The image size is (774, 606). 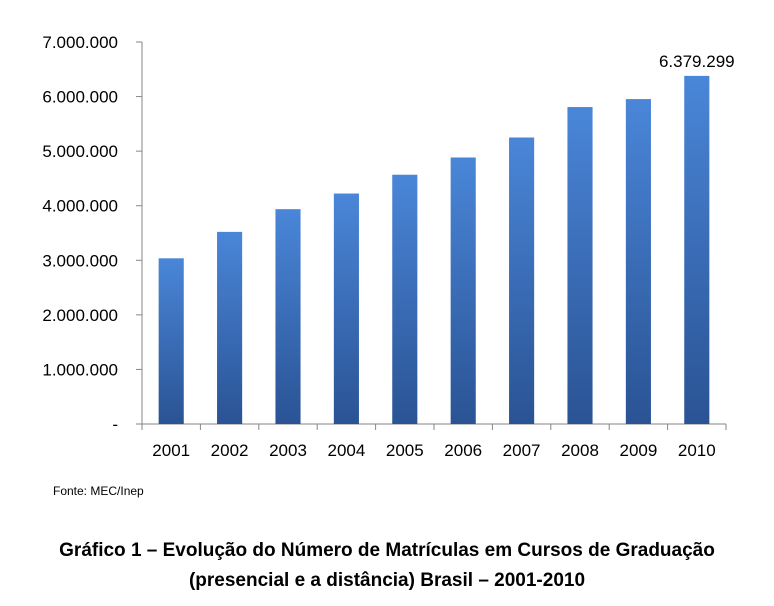 What do you see at coordinates (80, 151) in the screenshot?
I see `y-tick-label: 5.000.000` at bounding box center [80, 151].